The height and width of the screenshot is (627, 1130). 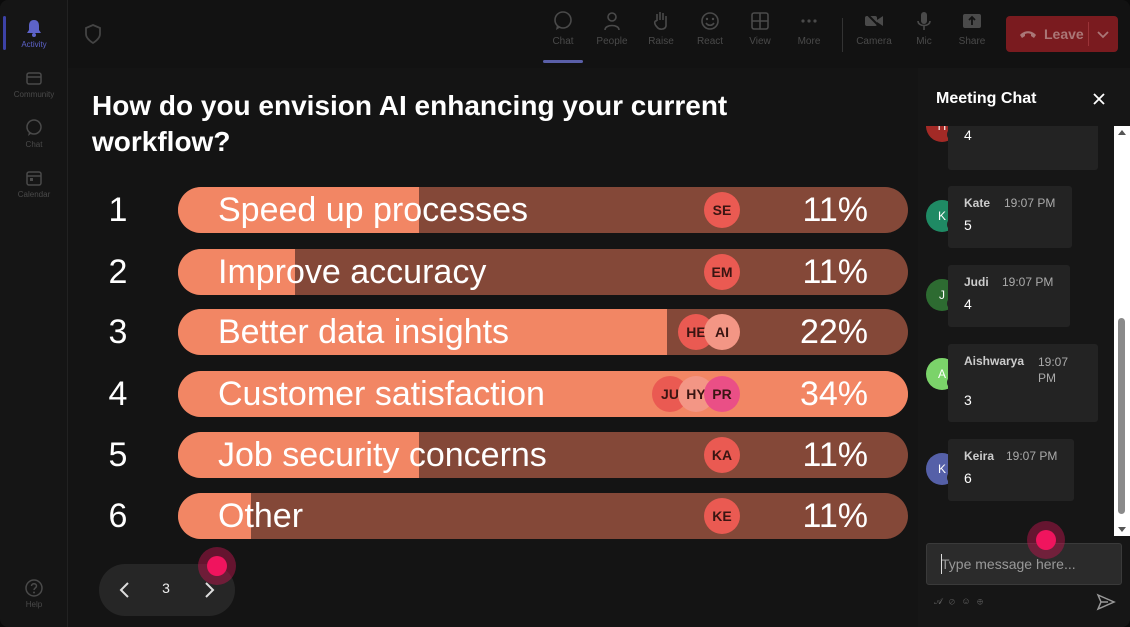 What do you see at coordinates (809, 35) in the screenshot?
I see `toolbar-more-button: More` at bounding box center [809, 35].